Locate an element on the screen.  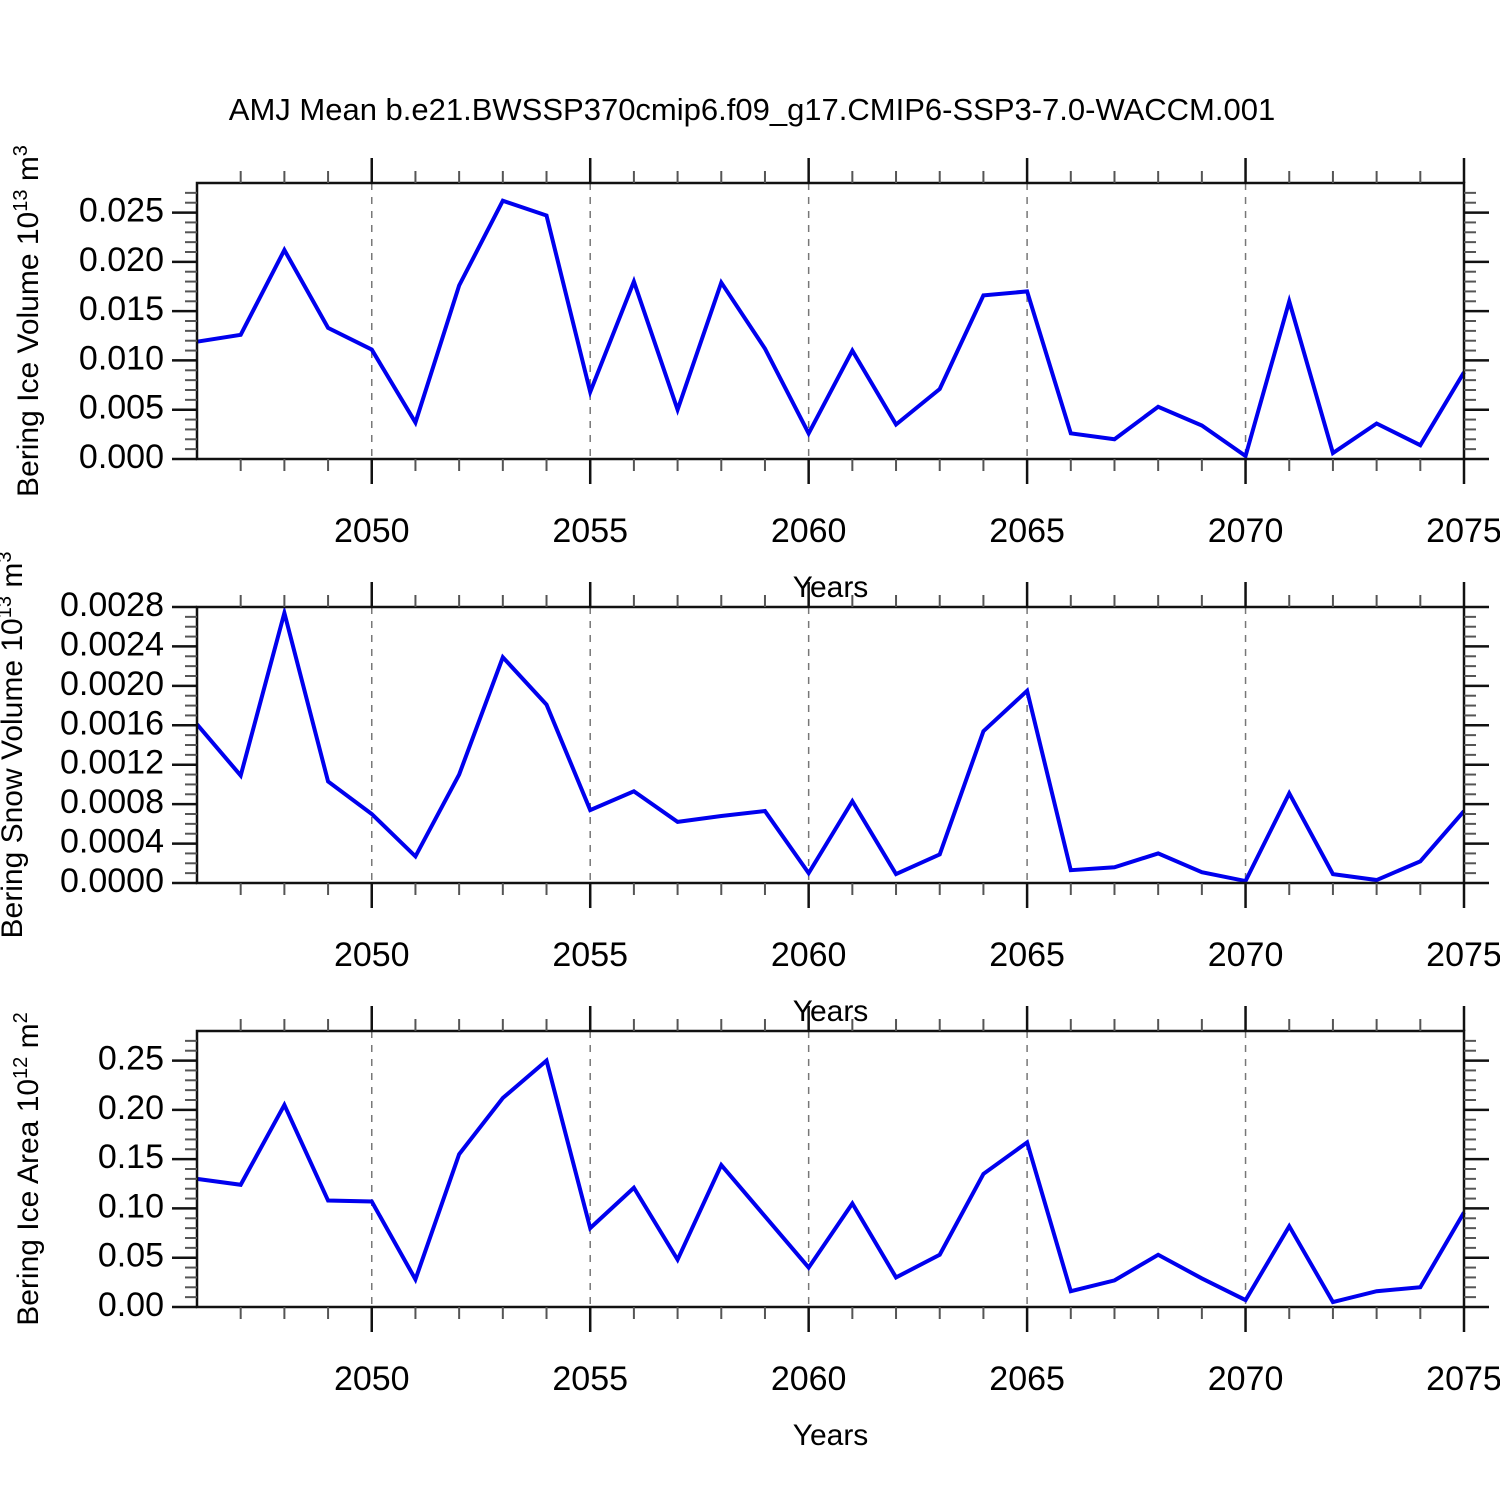
y-tick-label: 0.025 is located at coordinates (121, 211).